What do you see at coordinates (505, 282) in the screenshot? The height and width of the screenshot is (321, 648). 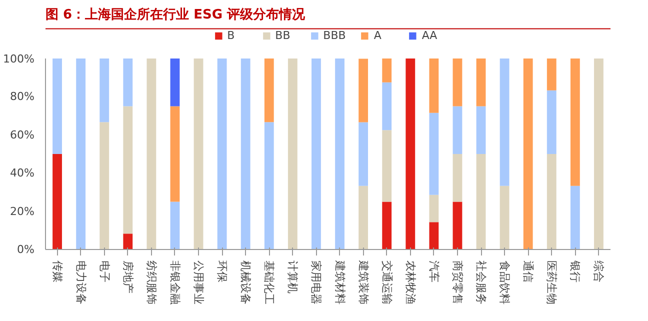 I see `x-tick-label: 食品饮料` at bounding box center [505, 282].